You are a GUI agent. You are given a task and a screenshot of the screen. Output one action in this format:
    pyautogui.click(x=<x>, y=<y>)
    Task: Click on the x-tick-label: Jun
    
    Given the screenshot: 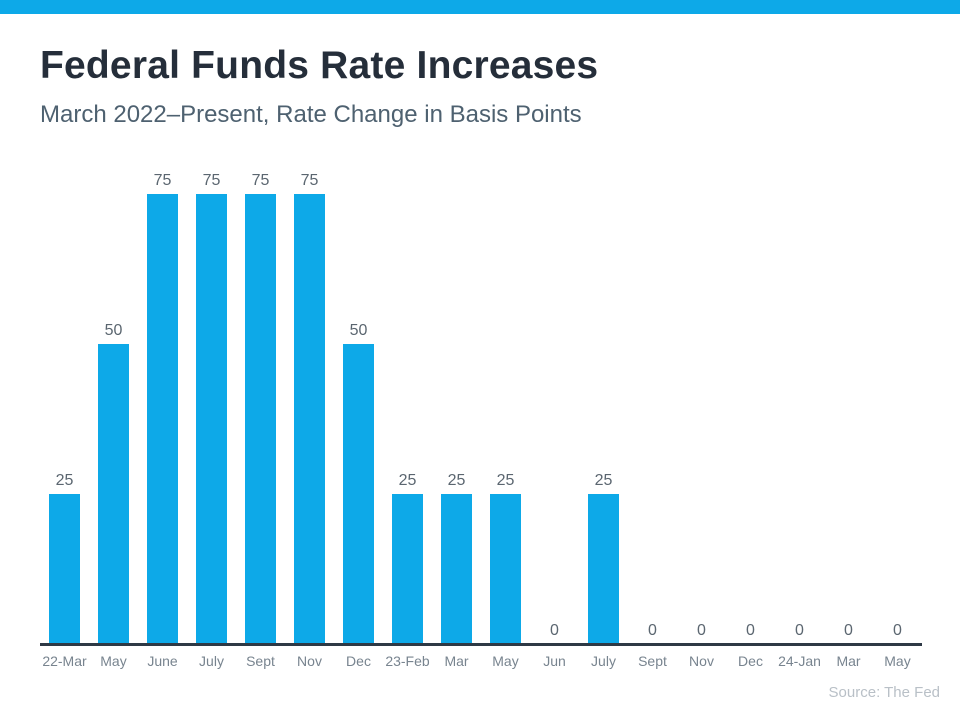 What is the action you would take?
    pyautogui.click(x=554, y=661)
    